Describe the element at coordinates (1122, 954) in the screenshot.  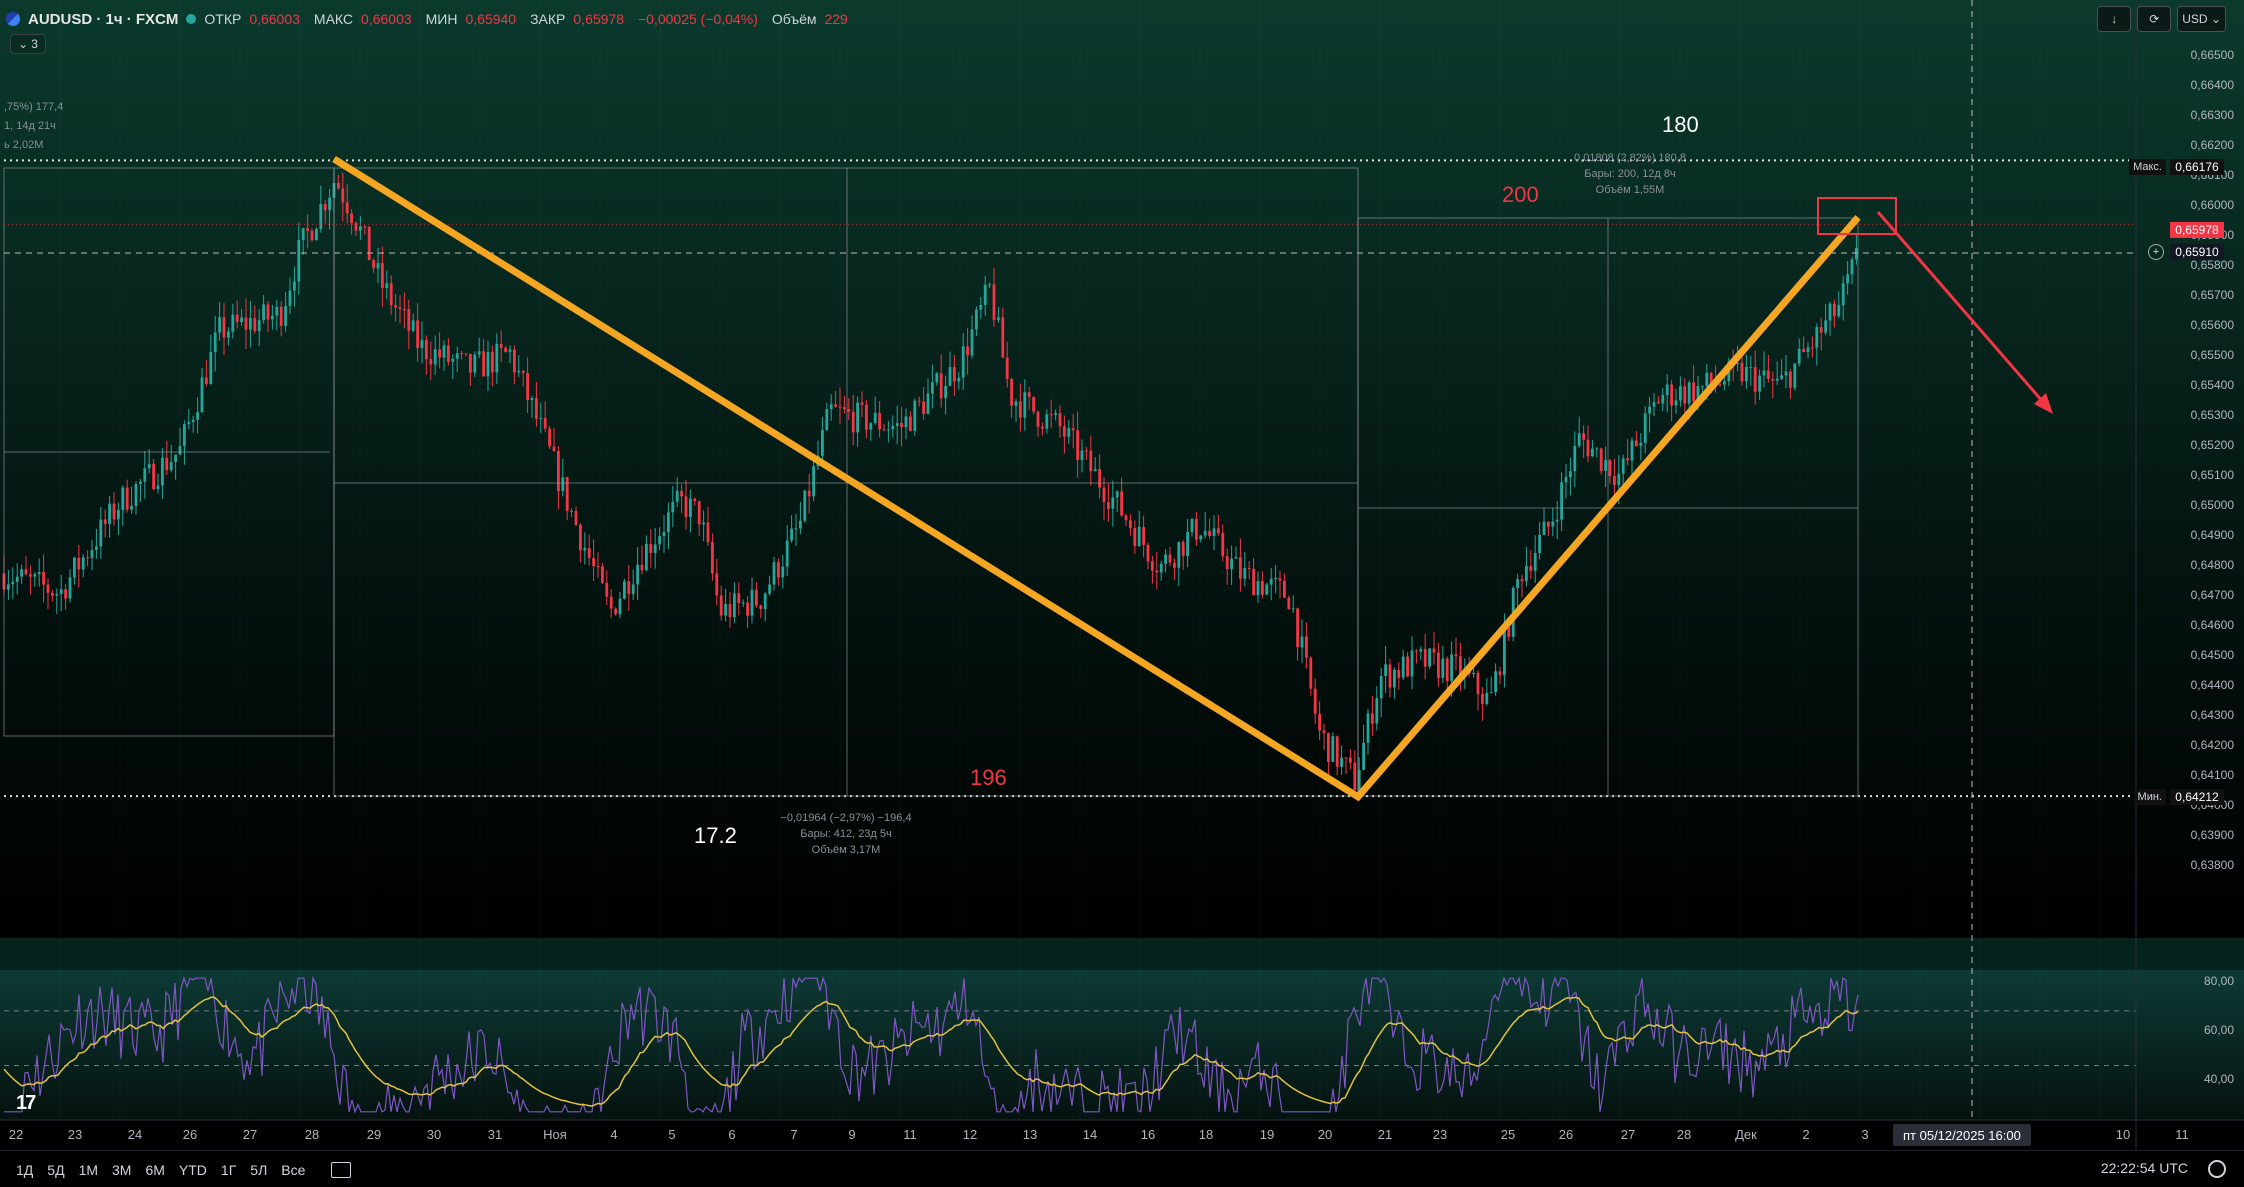
I see `pane-separator` at that location.